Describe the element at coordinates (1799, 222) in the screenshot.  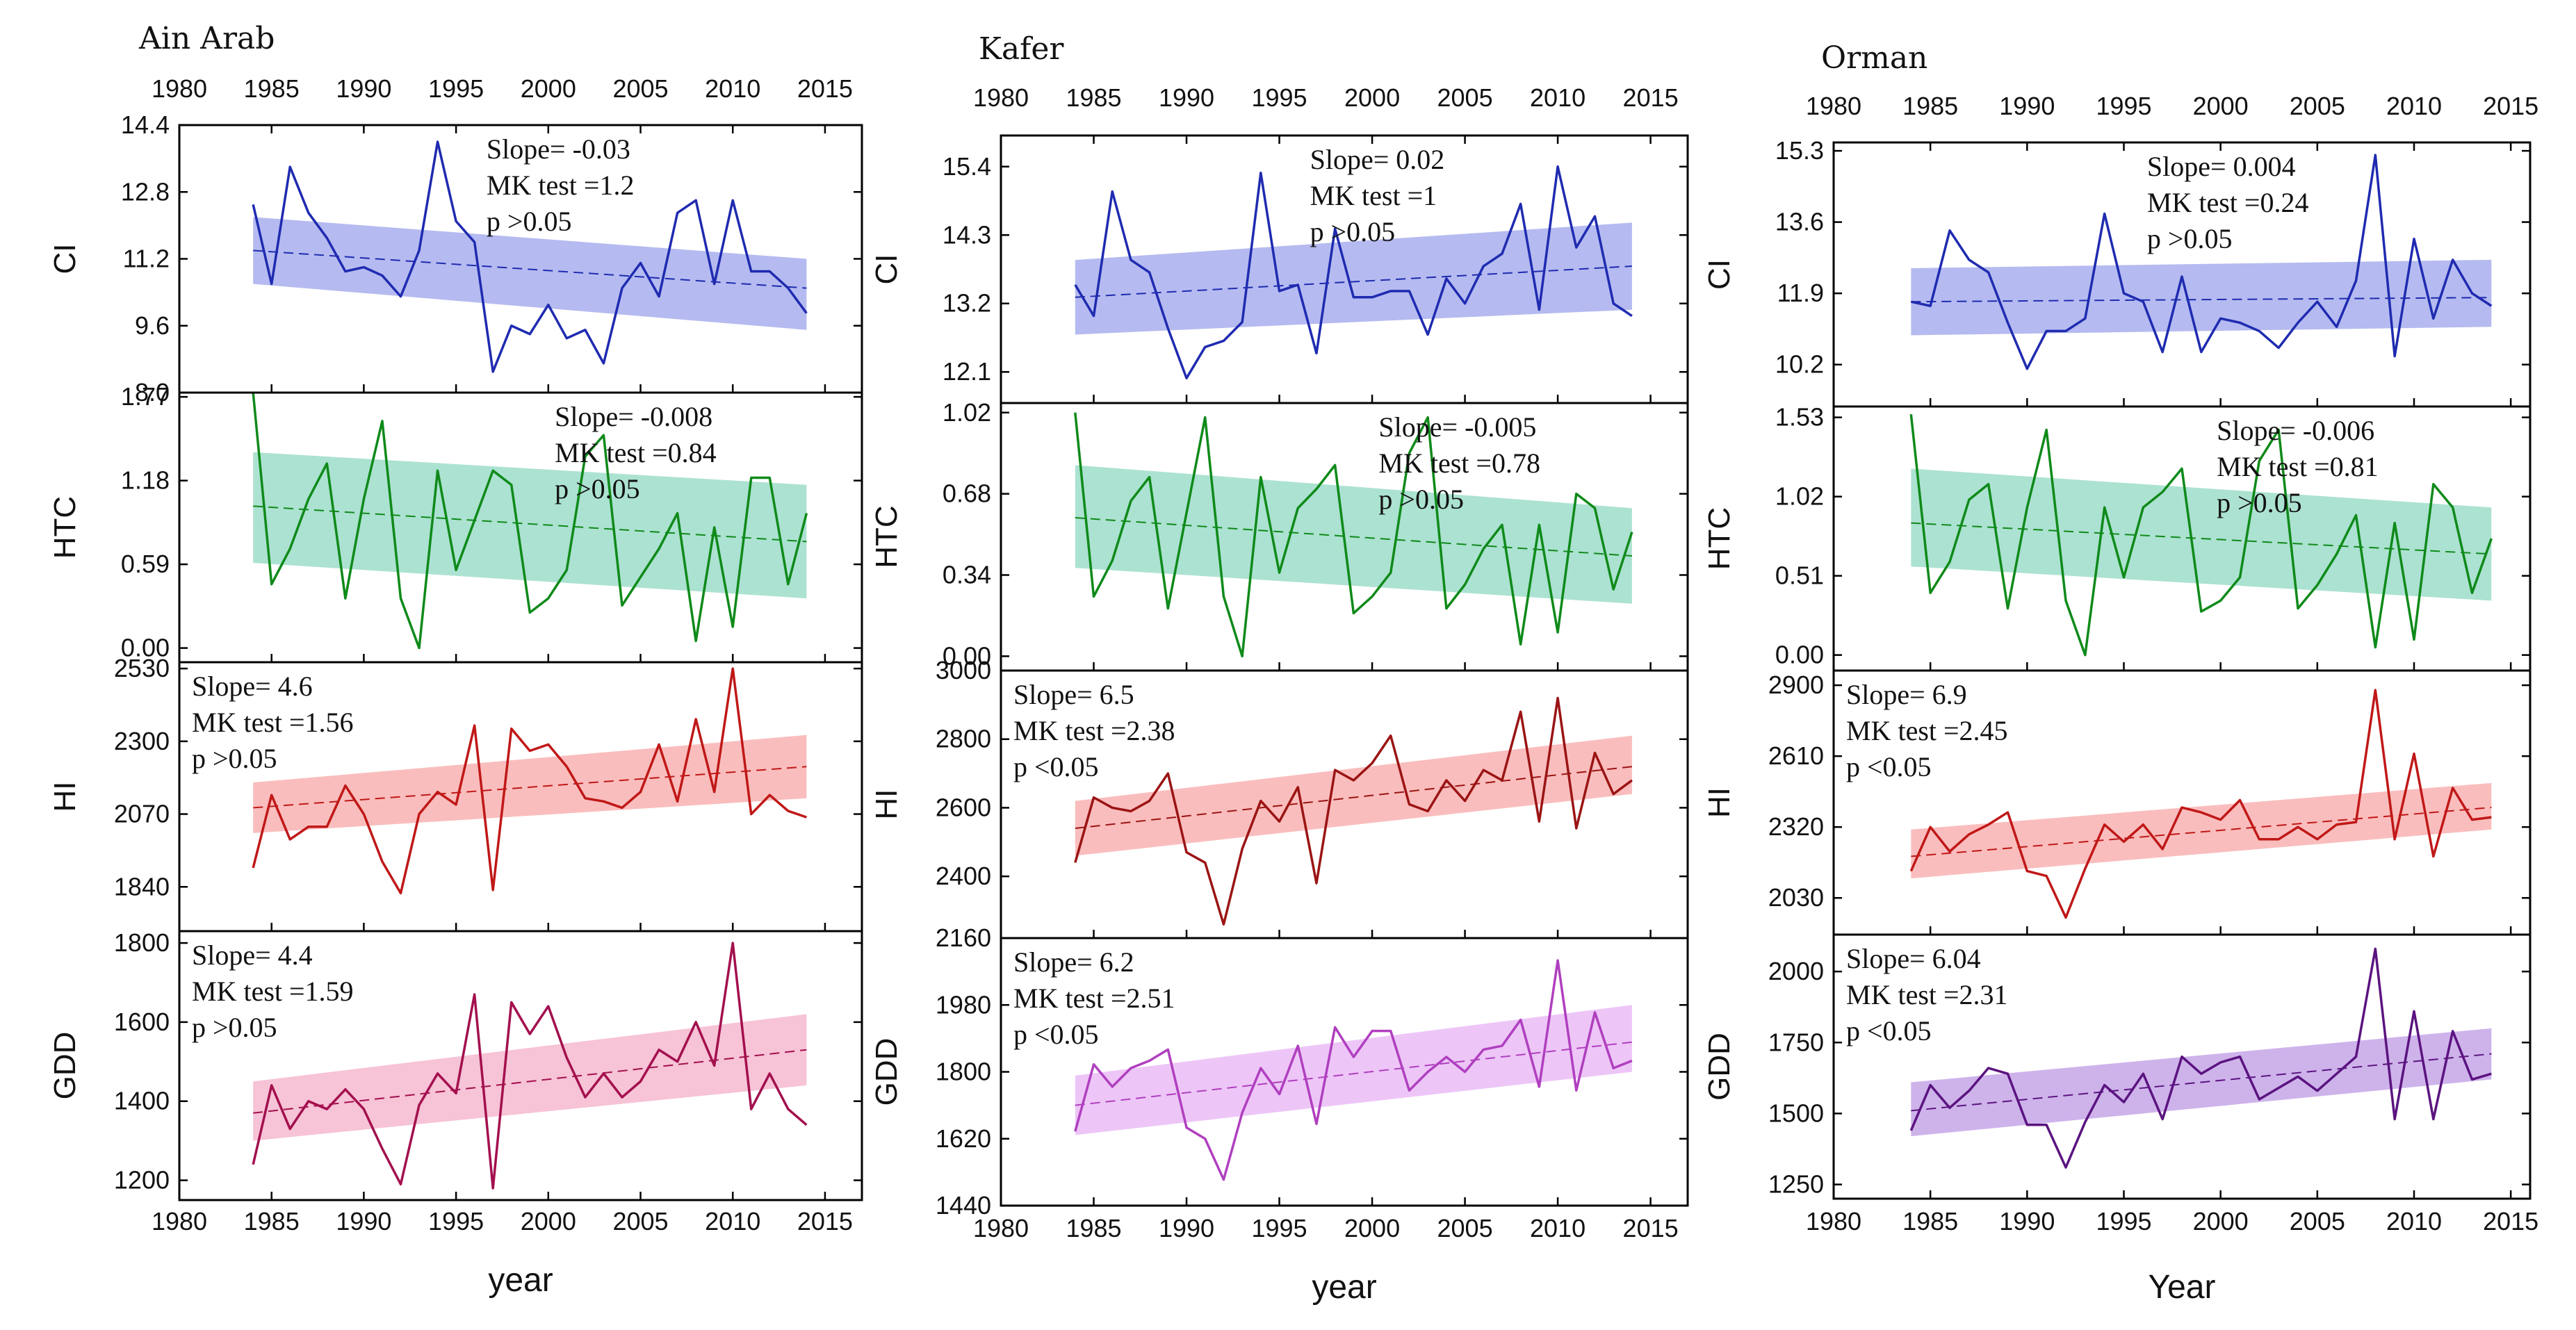
I see `y-tick-label: 13.6` at that location.